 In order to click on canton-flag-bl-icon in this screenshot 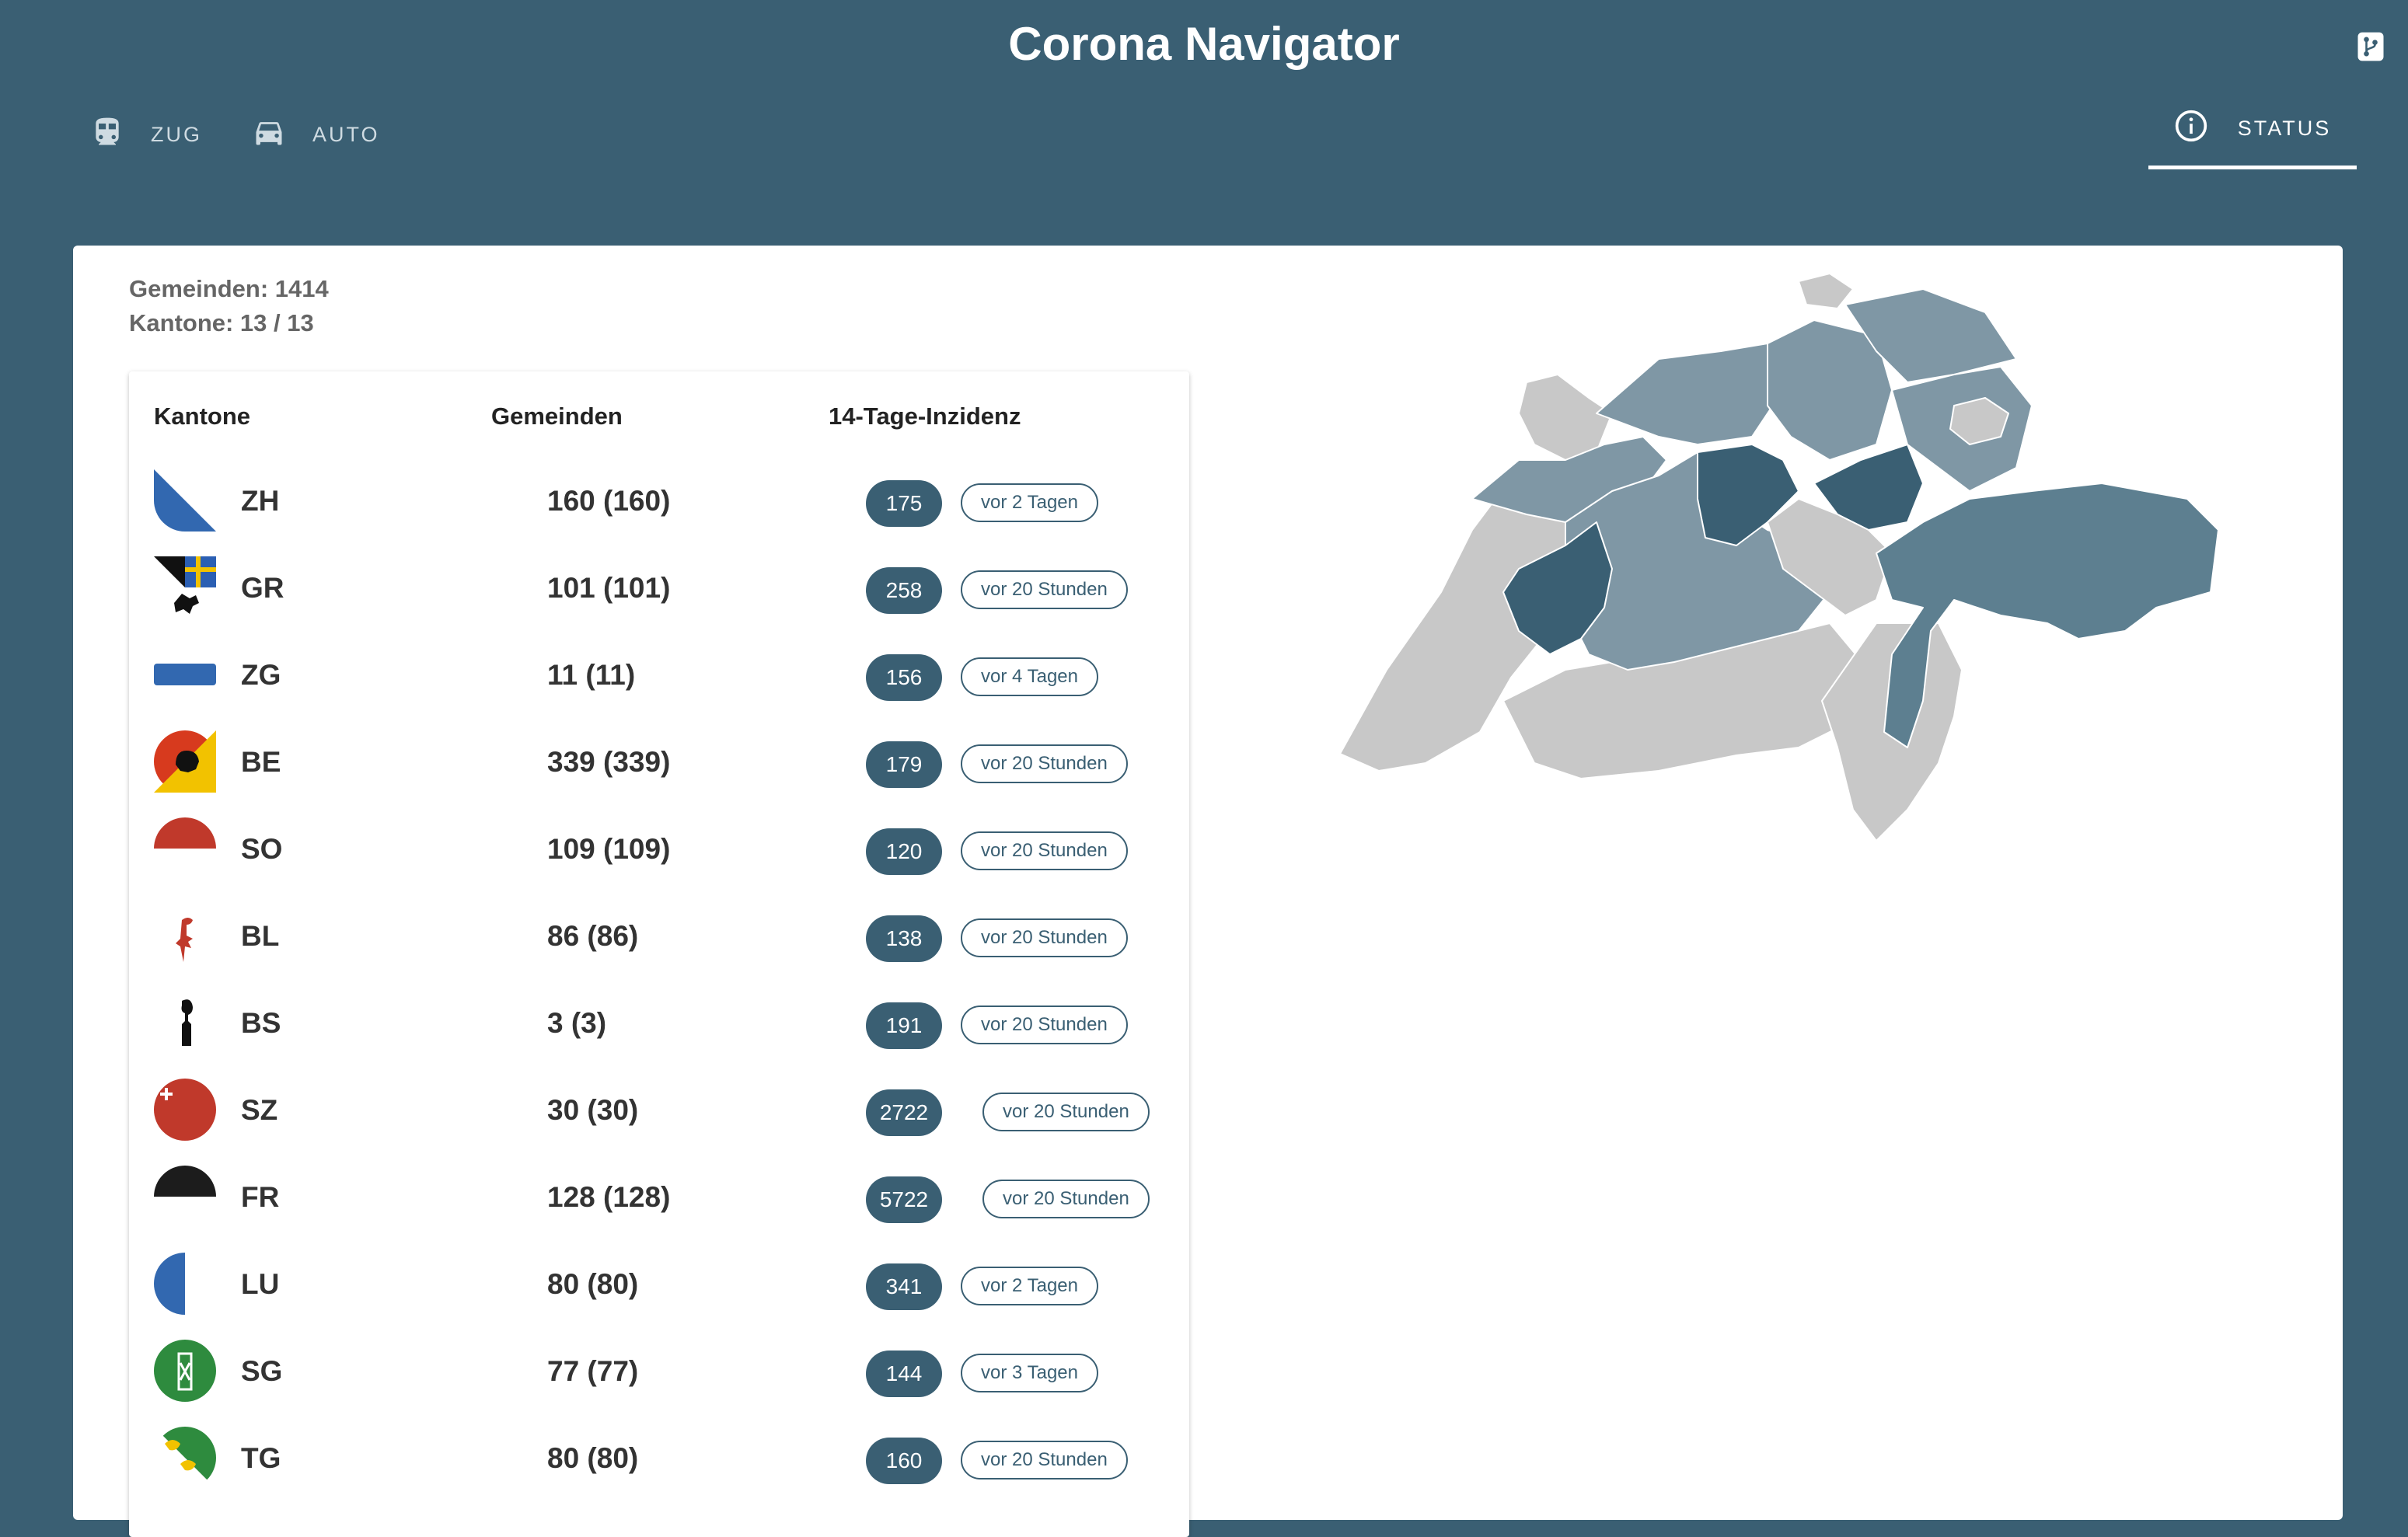, I will do `click(185, 935)`.